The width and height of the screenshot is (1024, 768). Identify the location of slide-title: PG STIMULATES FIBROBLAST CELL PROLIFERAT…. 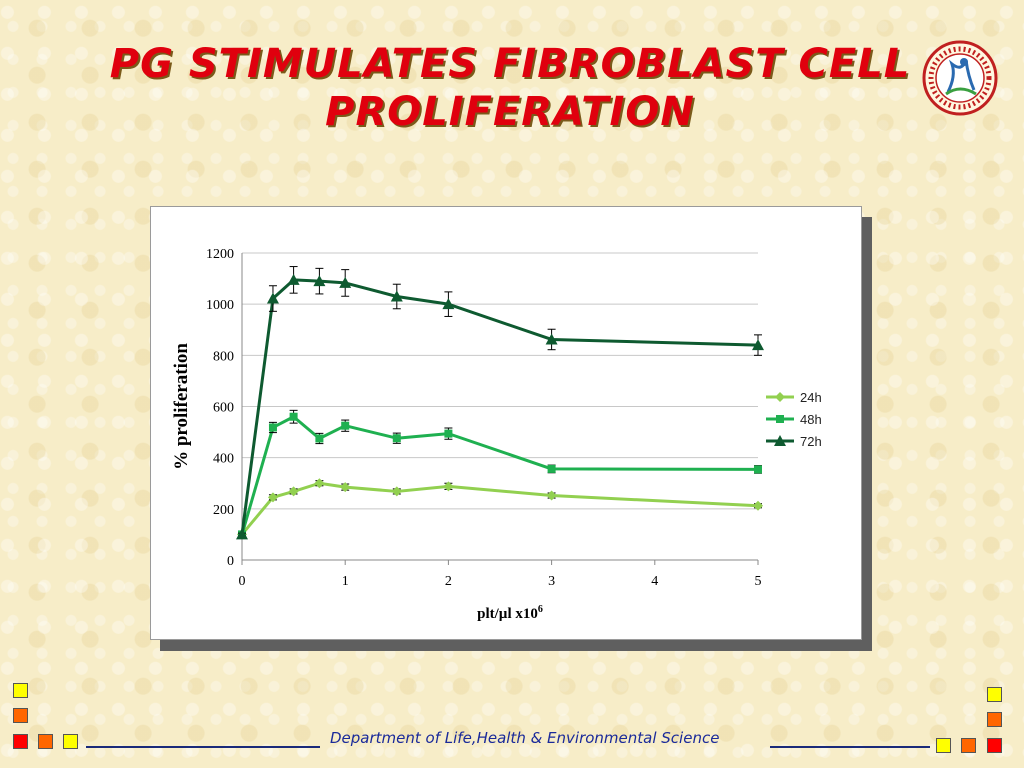
(510, 88).